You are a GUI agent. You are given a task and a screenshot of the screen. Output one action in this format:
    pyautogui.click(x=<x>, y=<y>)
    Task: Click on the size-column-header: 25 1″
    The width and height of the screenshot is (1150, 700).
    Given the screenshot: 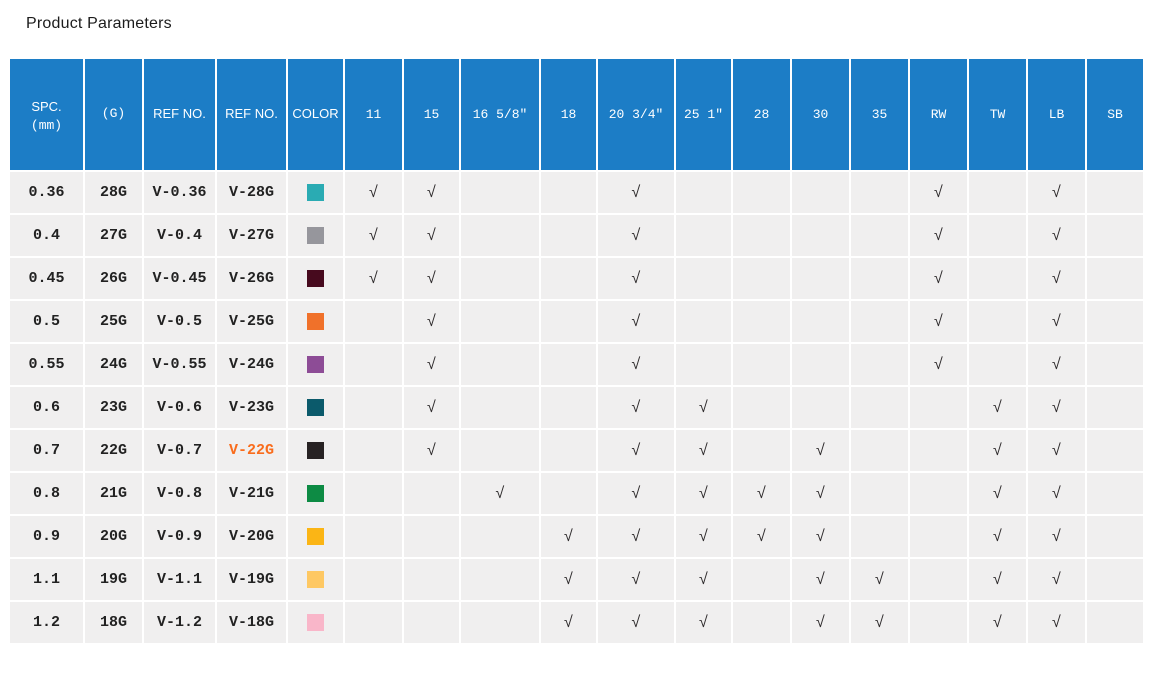 What is the action you would take?
    pyautogui.click(x=703, y=114)
    